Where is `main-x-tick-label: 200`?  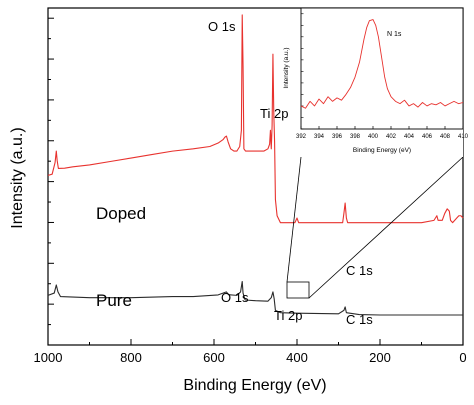
main-x-tick-label: 200 is located at coordinates (380, 357).